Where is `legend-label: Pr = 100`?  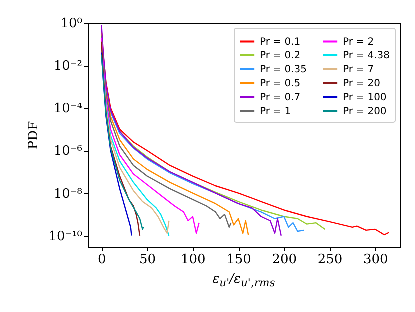 legend-label: Pr = 100 is located at coordinates (365, 98).